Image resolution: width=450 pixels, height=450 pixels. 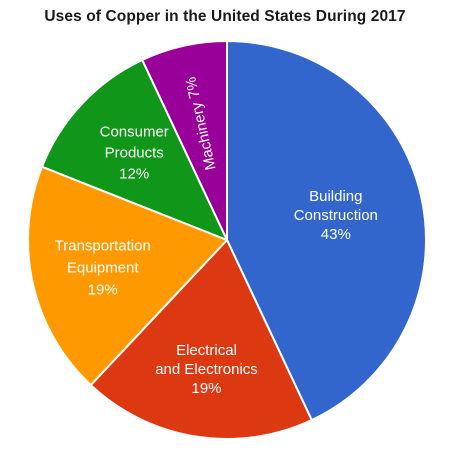 What do you see at coordinates (335, 196) in the screenshot?
I see `slice-label-line: Building` at bounding box center [335, 196].